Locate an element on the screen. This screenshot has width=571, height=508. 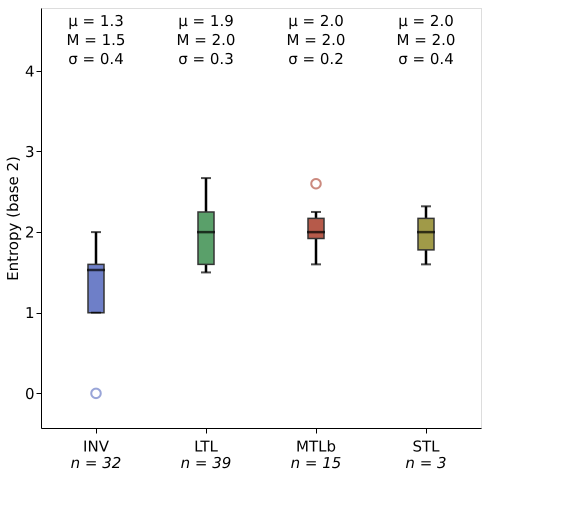
y-tick-label: 3 is located at coordinates (29, 151).